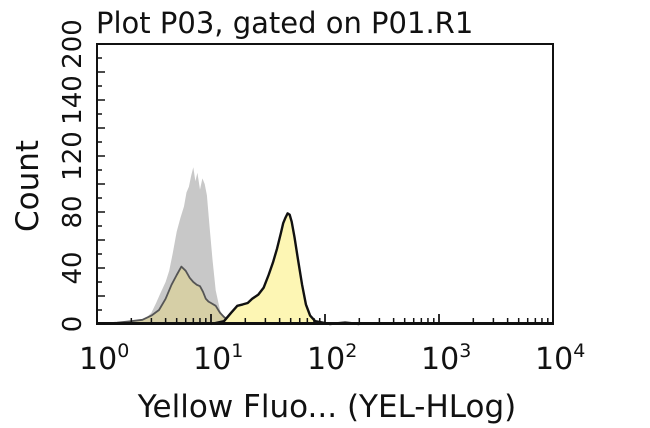 This screenshot has height=428, width=650. I want to click on series-2-line, so click(168, 295).